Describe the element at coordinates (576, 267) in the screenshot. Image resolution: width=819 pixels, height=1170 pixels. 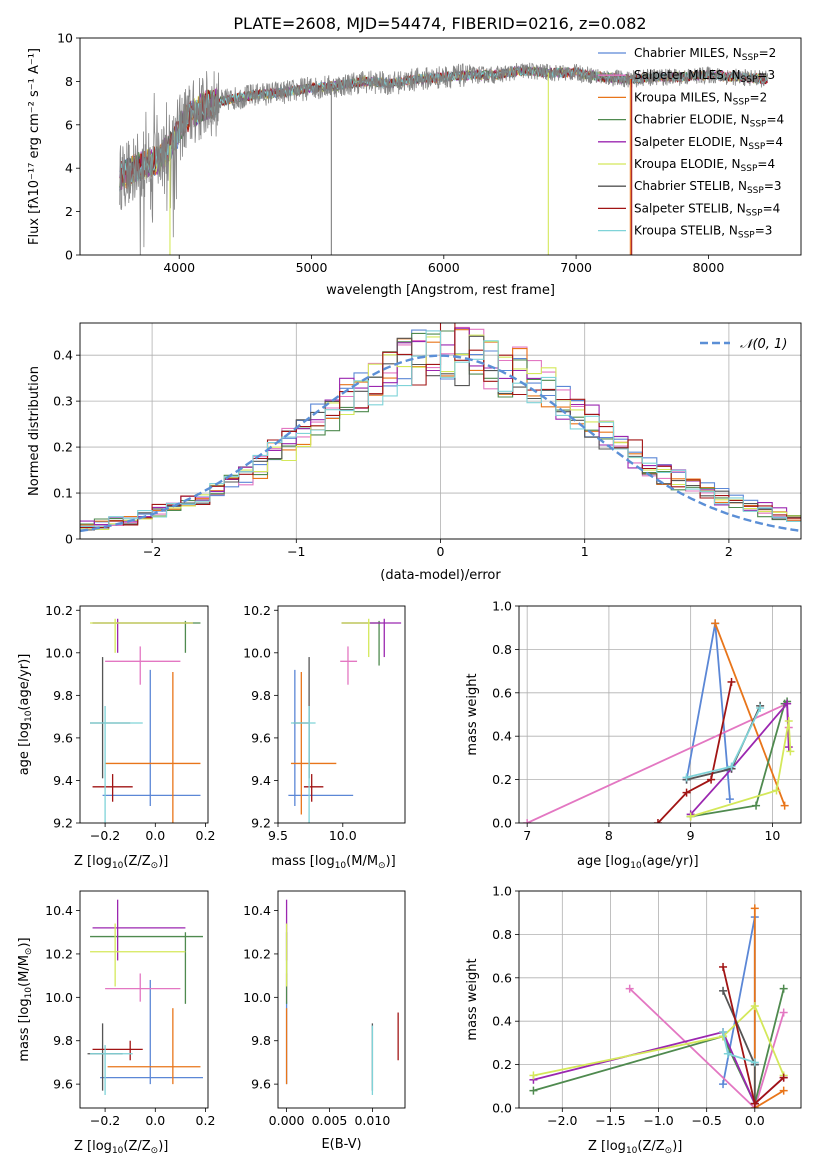
I see `x-tick-label: 7000` at that location.